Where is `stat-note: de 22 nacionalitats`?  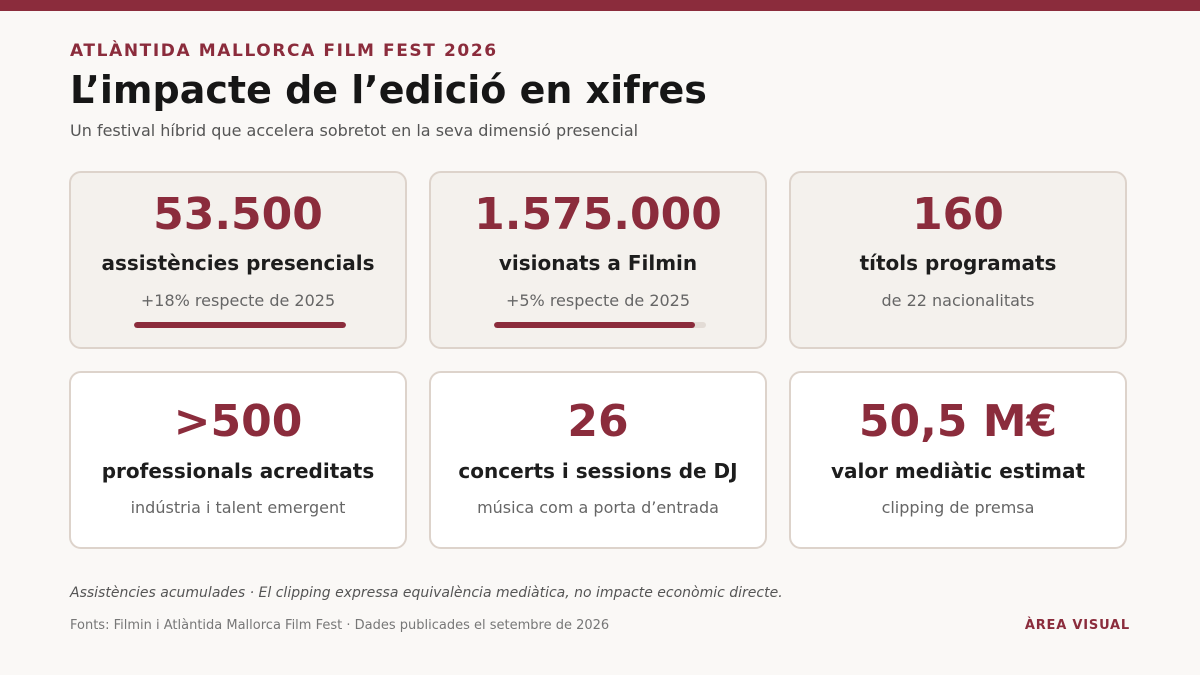
stat-note: de 22 nacionalitats is located at coordinates (958, 300).